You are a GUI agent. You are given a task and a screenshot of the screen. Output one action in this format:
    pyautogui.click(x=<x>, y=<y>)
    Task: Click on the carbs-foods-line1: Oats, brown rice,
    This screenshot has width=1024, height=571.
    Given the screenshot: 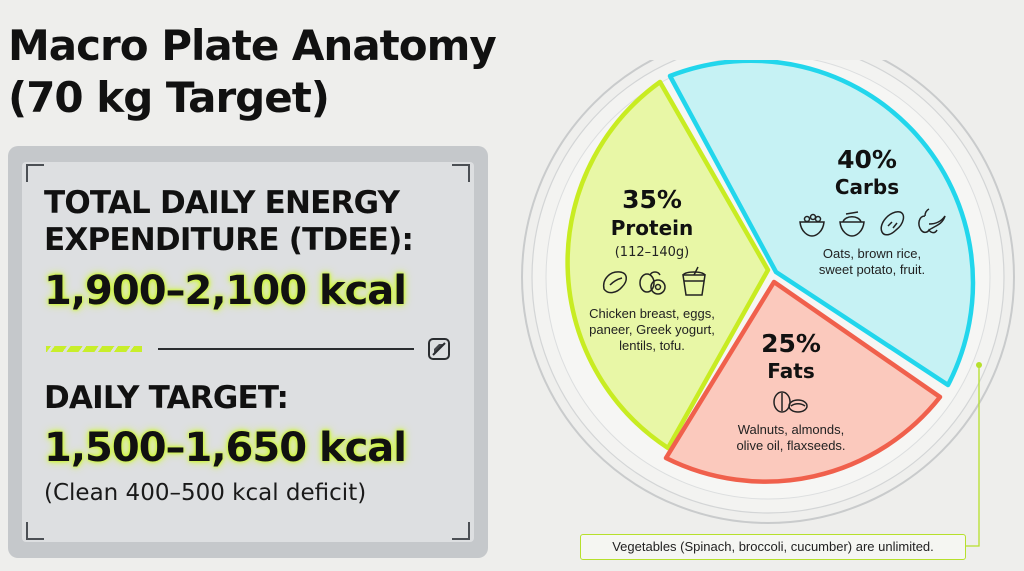 What is the action you would take?
    pyautogui.click(x=872, y=253)
    